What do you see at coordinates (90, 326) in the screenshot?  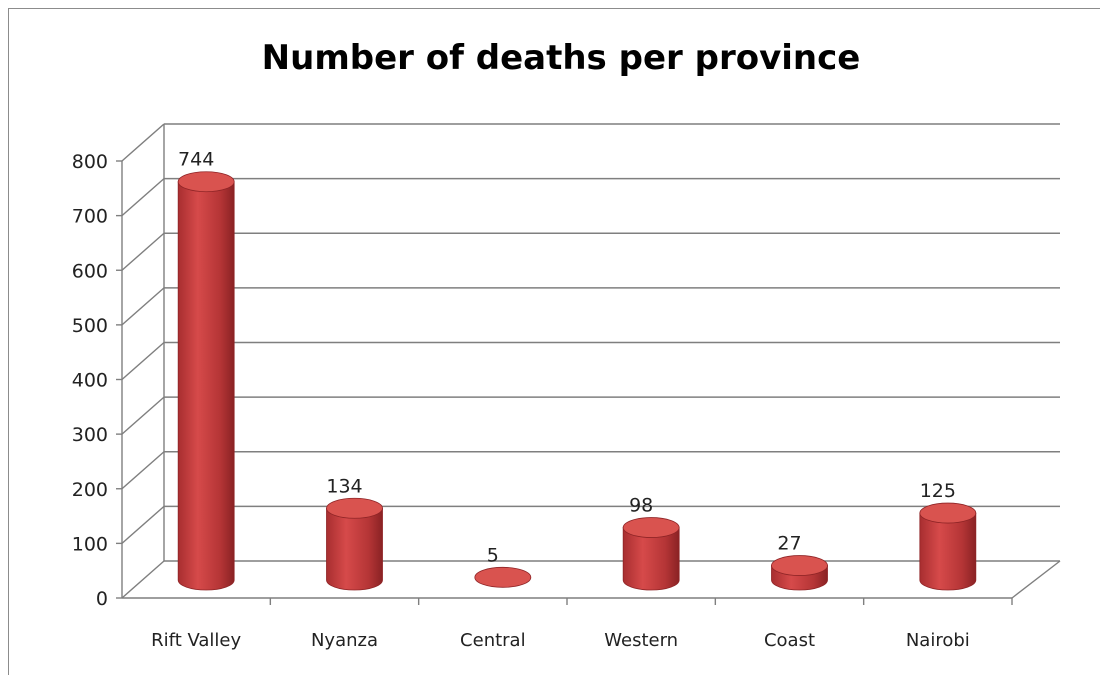 I see `y-tick-label: 500` at bounding box center [90, 326].